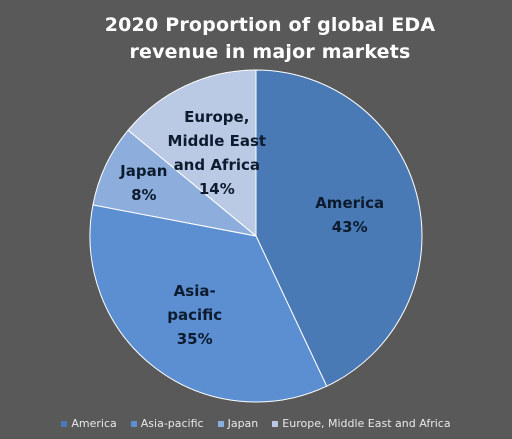 This screenshot has width=512, height=439. What do you see at coordinates (349, 215) in the screenshot?
I see `slice-label-0: America 43%` at bounding box center [349, 215].